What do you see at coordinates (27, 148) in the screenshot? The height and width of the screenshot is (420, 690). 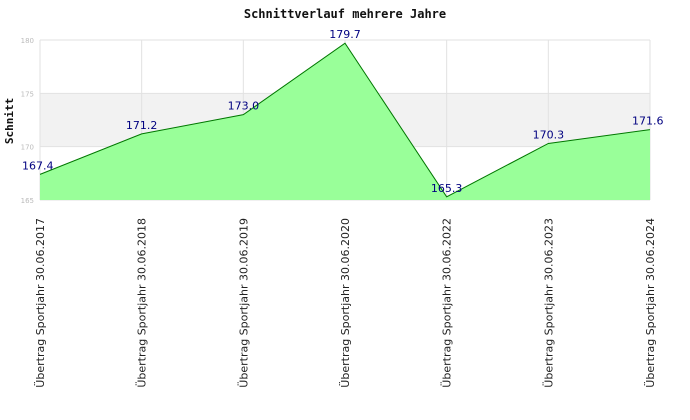 I see `y-tick-label: 170` at bounding box center [27, 148].